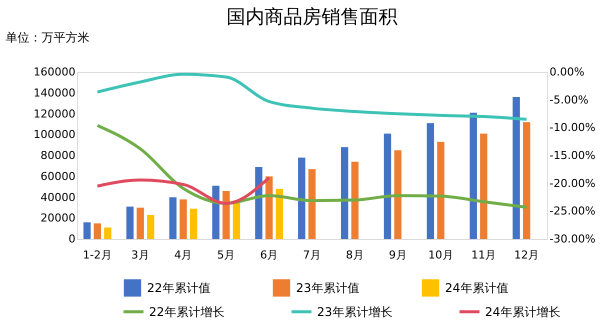 The height and width of the screenshot is (332, 616). Describe the element at coordinates (441, 255) in the screenshot. I see `x-tick-label: 10月` at that location.